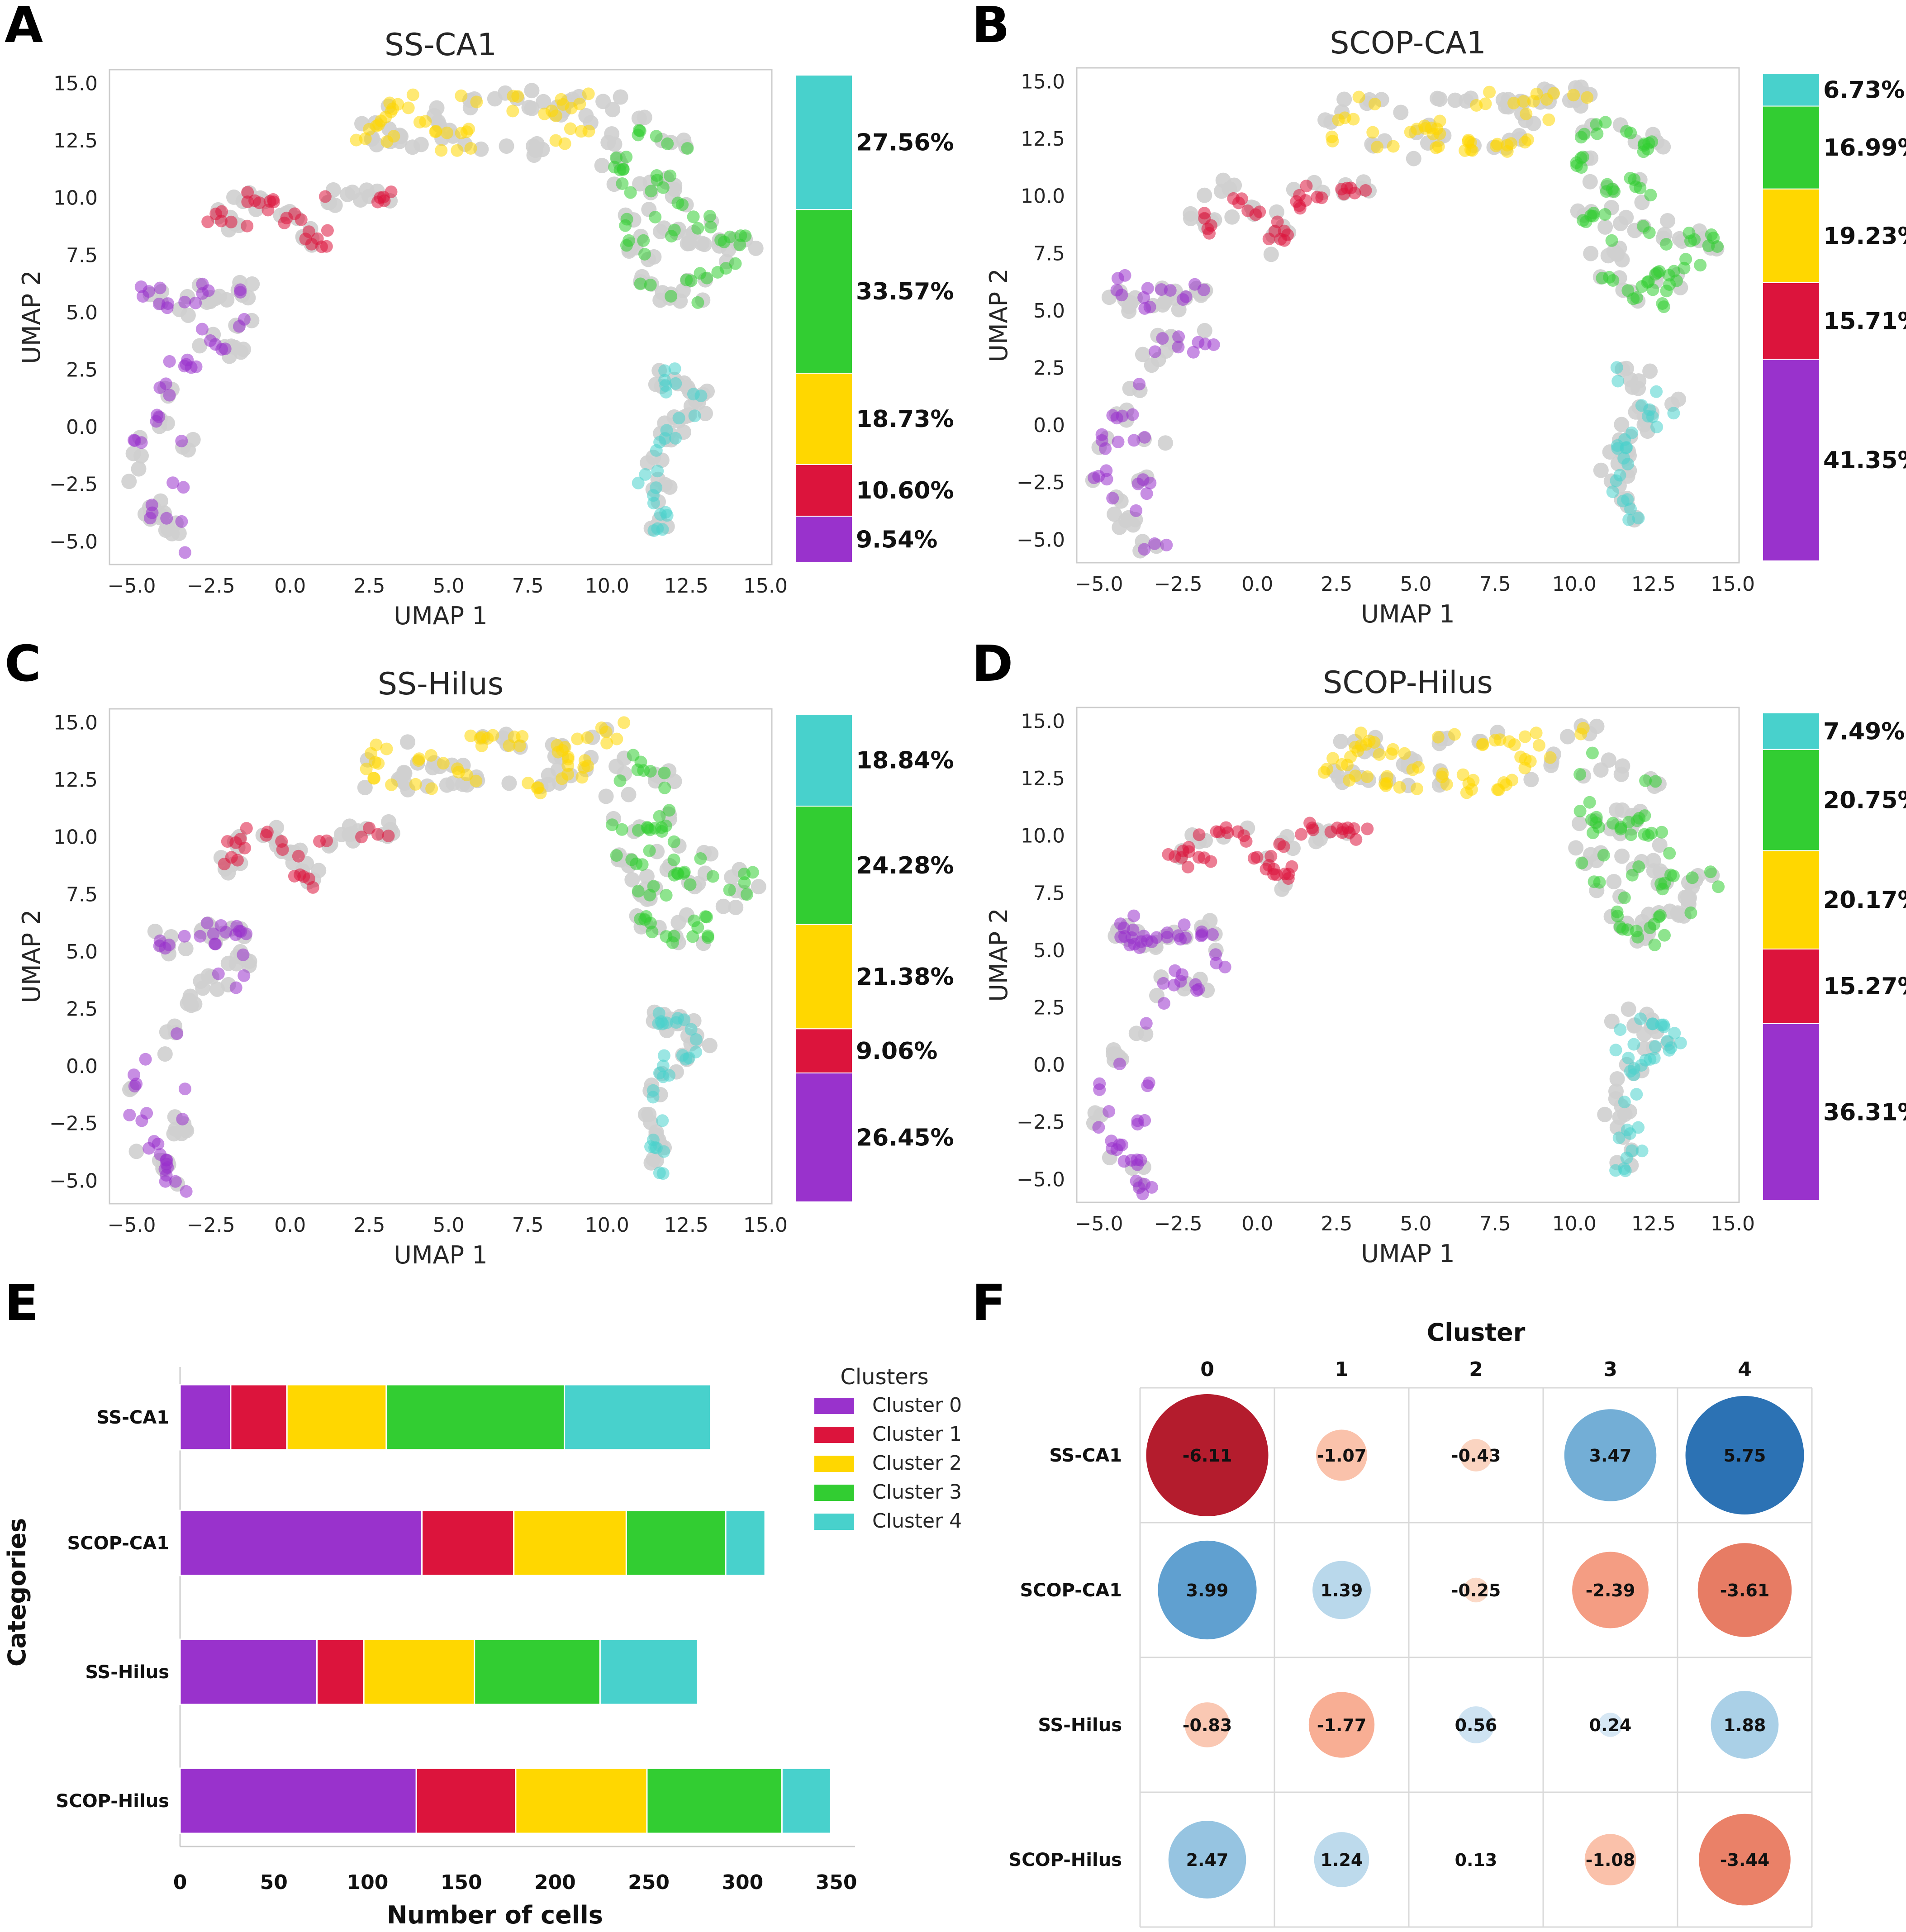  What do you see at coordinates (649, 1882) in the screenshot?
I see `bar-xtick-label: 250` at bounding box center [649, 1882].